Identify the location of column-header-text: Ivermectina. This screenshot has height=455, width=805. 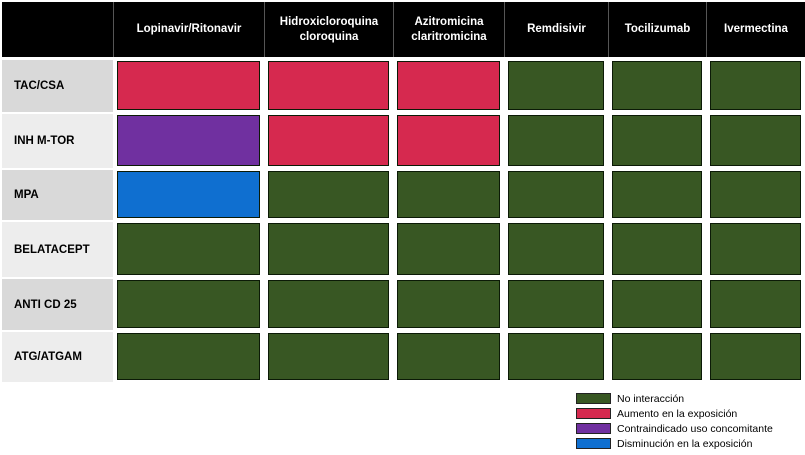
(756, 29).